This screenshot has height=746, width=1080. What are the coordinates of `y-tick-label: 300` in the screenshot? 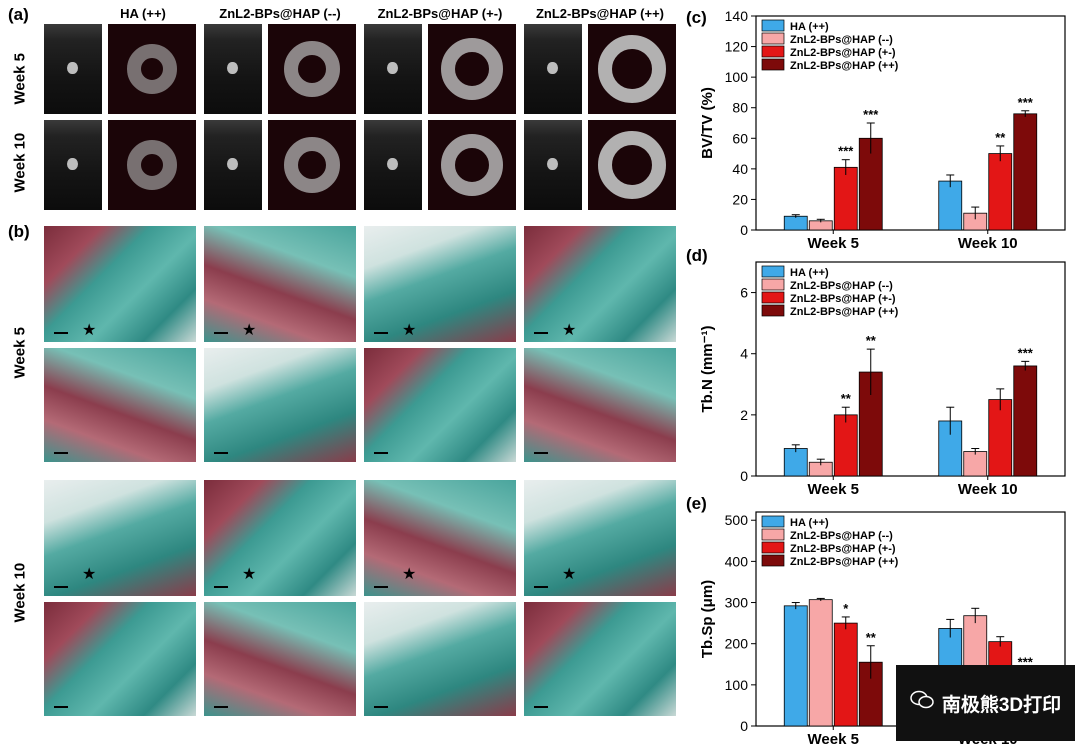 It's located at (737, 603).